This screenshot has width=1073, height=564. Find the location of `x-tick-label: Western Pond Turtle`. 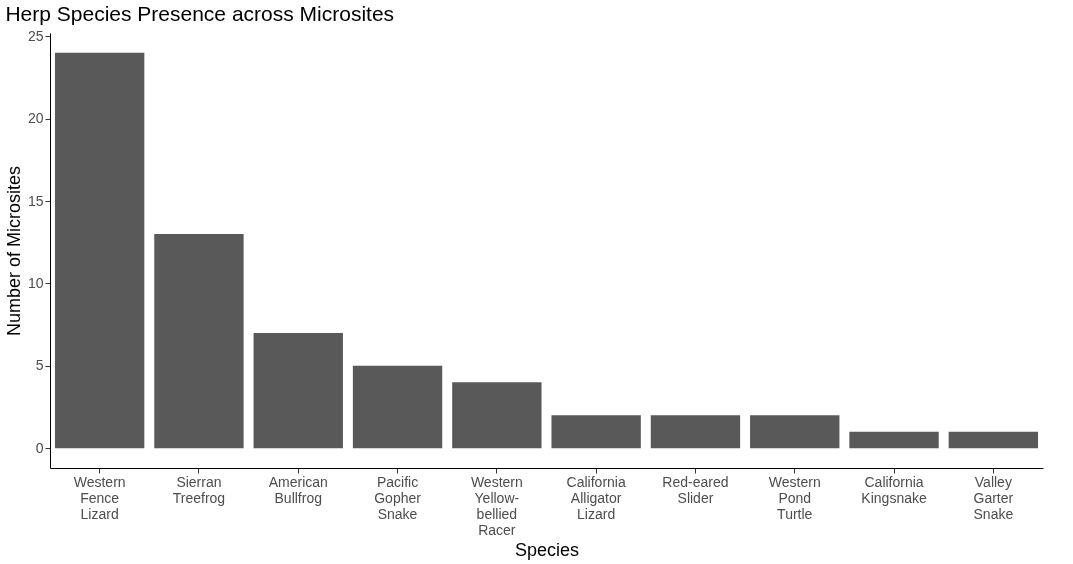

x-tick-label: Western Pond Turtle is located at coordinates (794, 497).